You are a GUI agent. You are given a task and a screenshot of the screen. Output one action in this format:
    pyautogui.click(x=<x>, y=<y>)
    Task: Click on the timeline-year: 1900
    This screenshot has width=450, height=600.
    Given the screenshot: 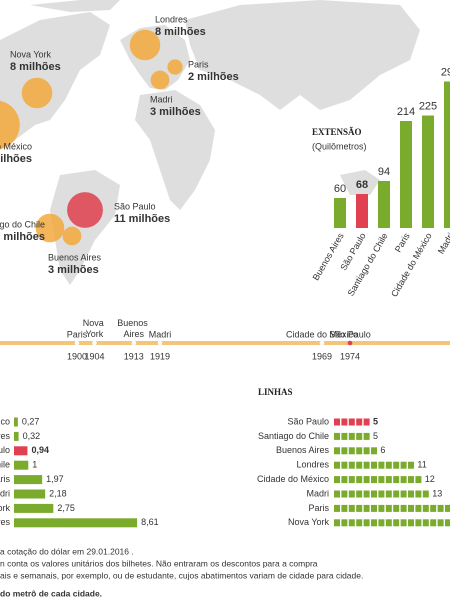 What is the action you would take?
    pyautogui.click(x=77, y=356)
    